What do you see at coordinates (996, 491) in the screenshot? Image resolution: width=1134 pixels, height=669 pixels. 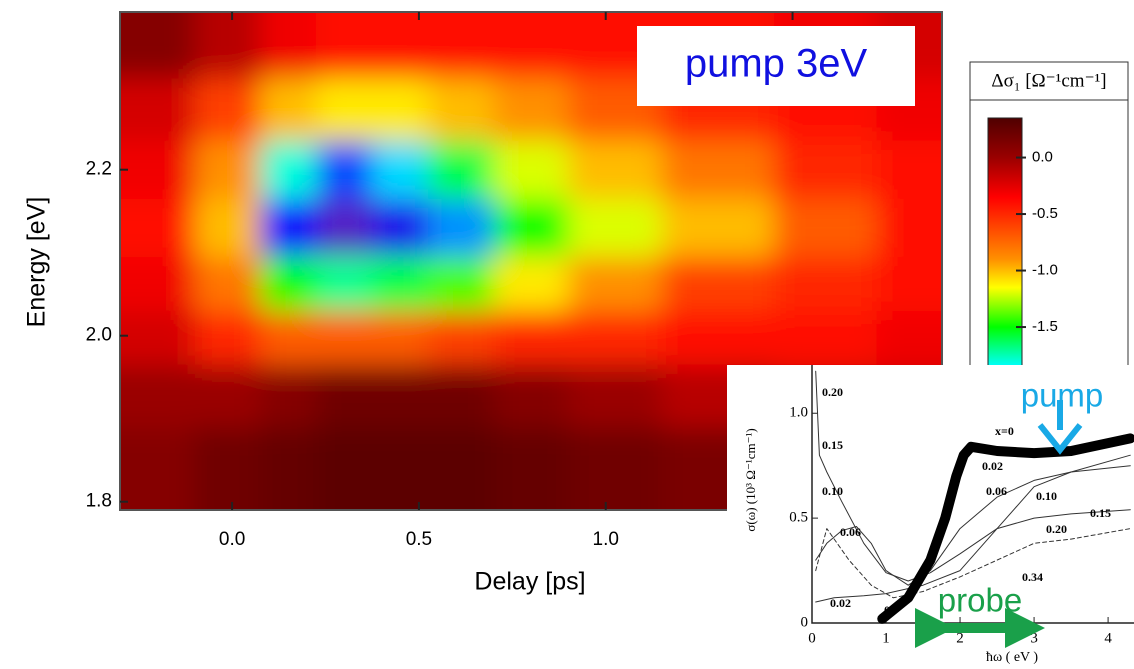 I see `curve-label: 0.06` at bounding box center [996, 491].